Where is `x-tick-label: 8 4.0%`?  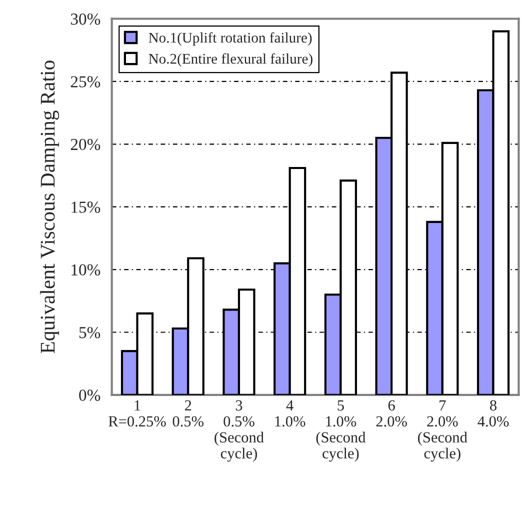
x-tick-label: 8 4.0% is located at coordinates (493, 413).